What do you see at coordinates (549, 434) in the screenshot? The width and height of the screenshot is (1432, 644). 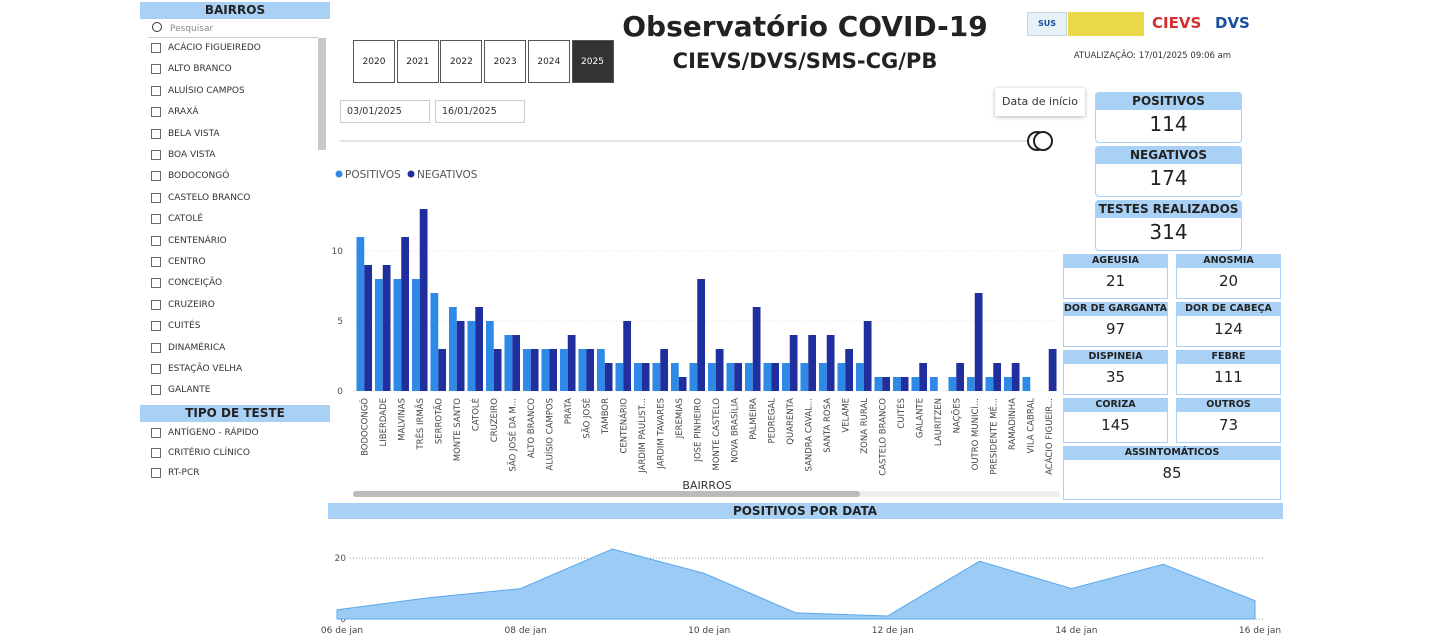 I see `x-tick-label: ALUÍSIO CAMPOS` at bounding box center [549, 434].